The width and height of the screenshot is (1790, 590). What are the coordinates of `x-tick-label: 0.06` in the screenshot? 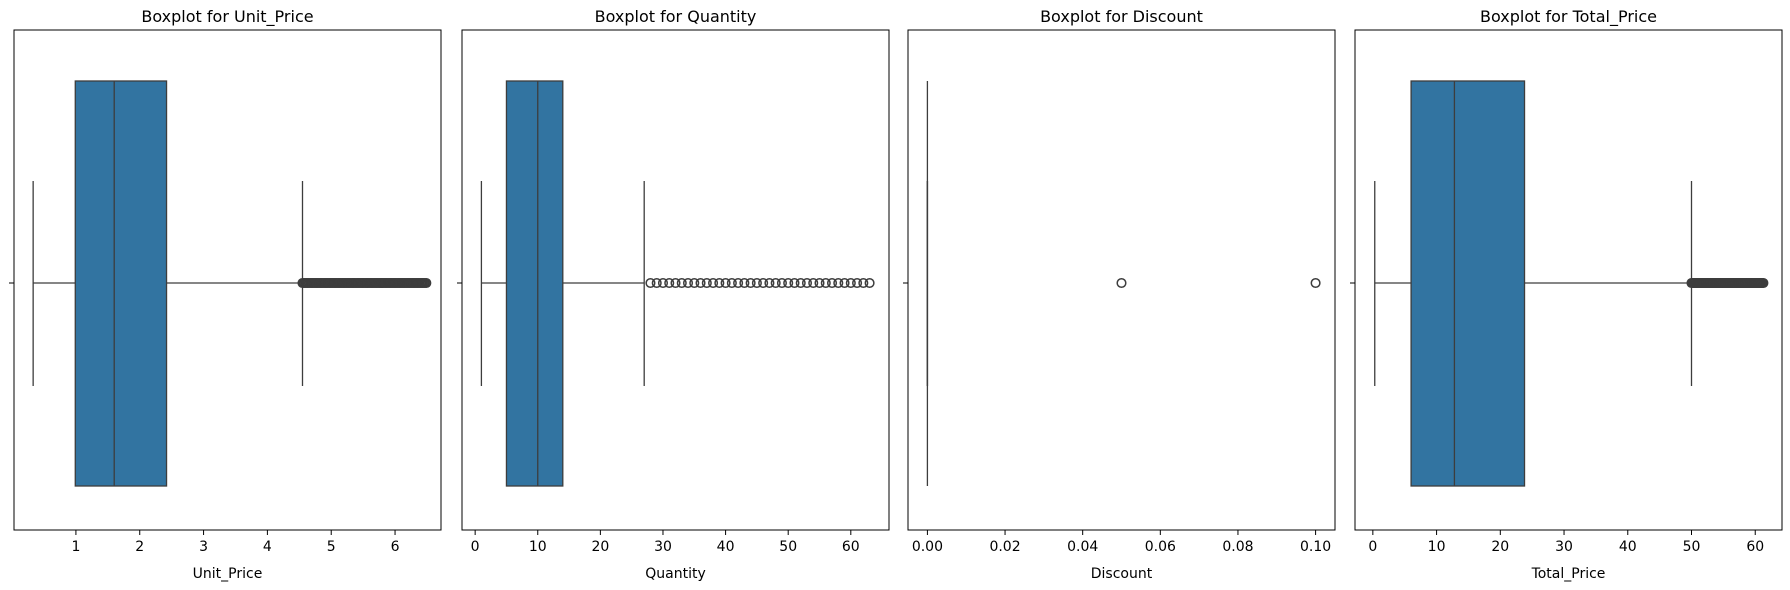 It's located at (1160, 547).